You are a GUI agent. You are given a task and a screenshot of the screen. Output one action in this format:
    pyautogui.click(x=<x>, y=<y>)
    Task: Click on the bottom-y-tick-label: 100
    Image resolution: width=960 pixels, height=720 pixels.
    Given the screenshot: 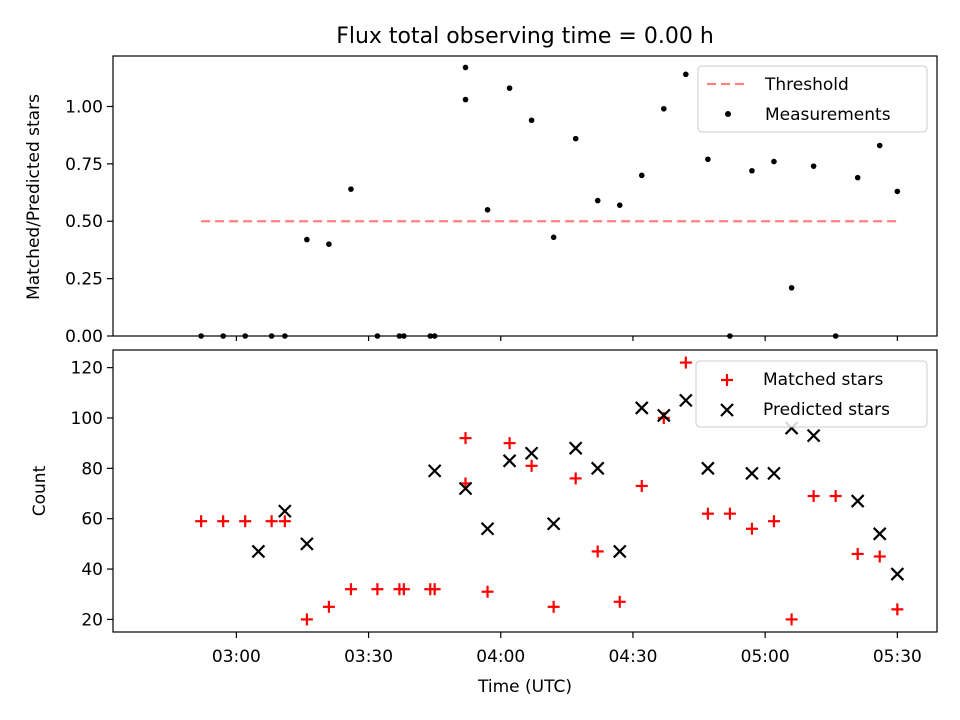 What is the action you would take?
    pyautogui.click(x=87, y=419)
    